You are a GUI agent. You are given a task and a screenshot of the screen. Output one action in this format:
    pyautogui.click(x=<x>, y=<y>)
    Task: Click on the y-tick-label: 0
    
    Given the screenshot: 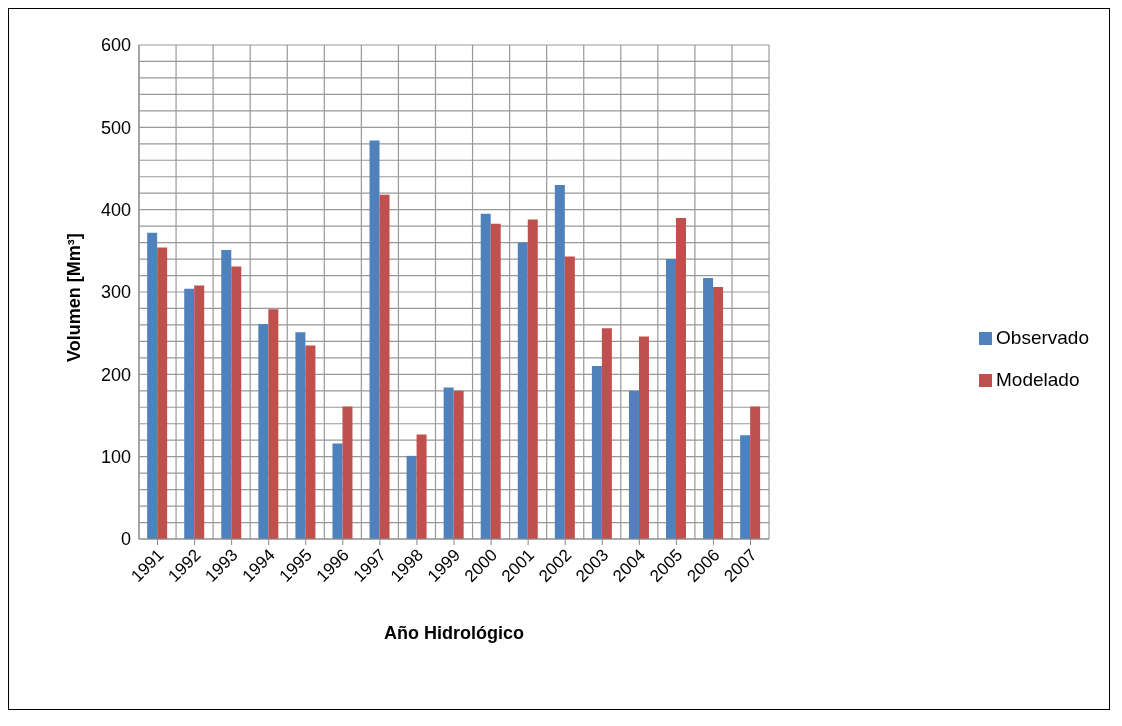 What is the action you would take?
    pyautogui.click(x=125, y=539)
    